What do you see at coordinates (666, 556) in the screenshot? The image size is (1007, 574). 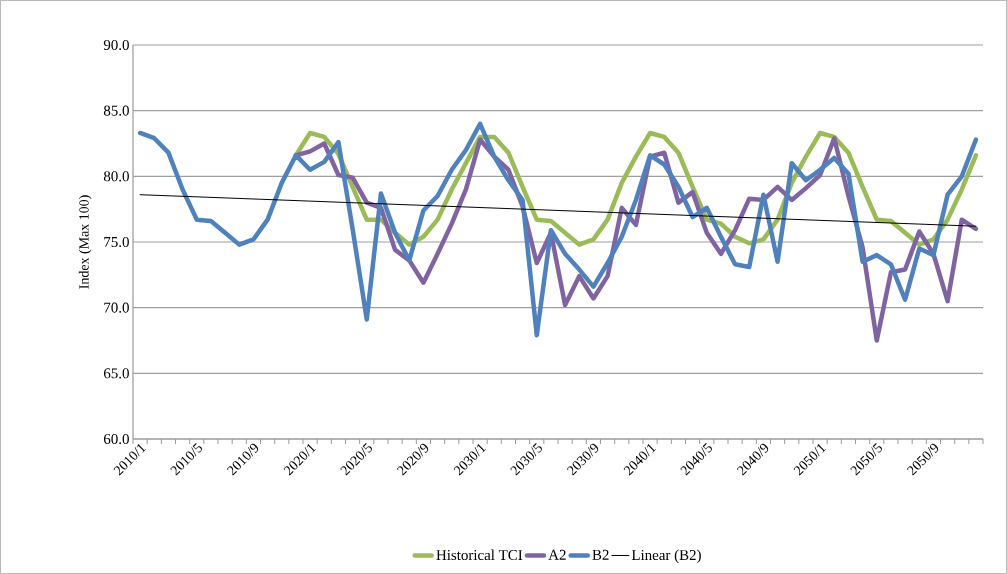 I see `legend-label: Linear (B2)` at bounding box center [666, 556].